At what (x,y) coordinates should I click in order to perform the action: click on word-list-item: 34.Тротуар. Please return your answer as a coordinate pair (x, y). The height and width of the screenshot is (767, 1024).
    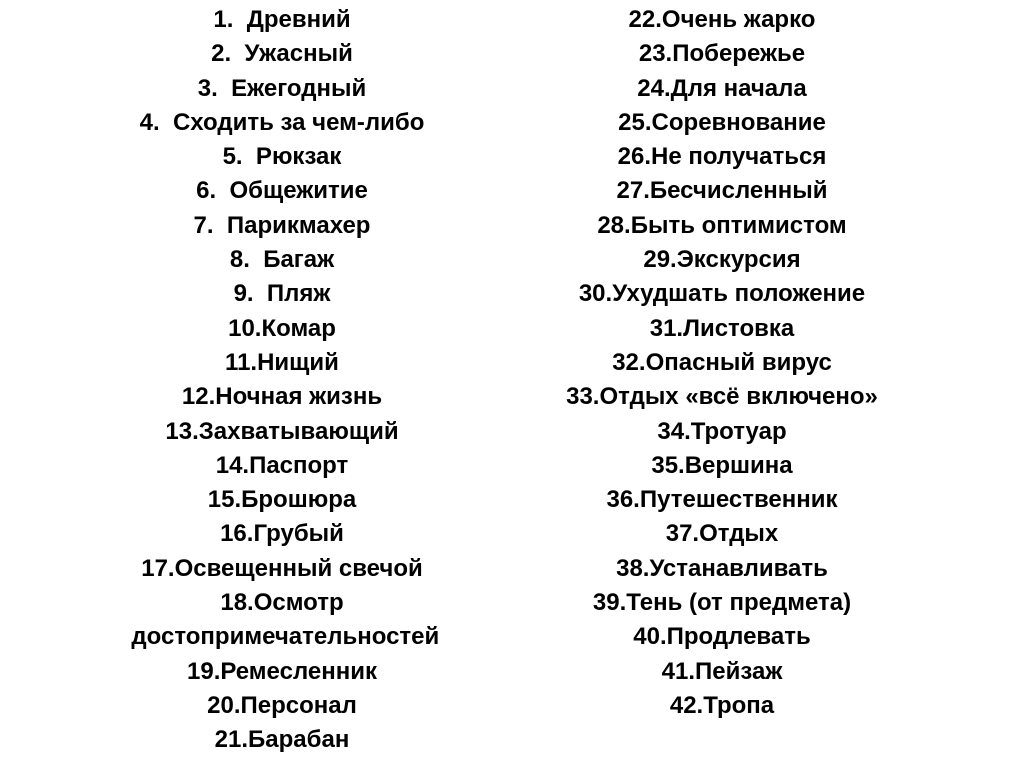
    Looking at the image, I should click on (722, 431).